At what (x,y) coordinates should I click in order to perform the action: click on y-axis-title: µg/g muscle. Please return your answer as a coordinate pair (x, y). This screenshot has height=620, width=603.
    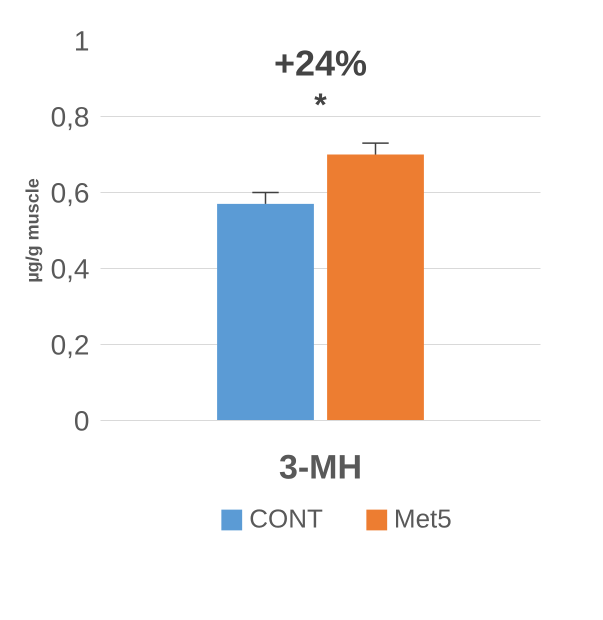
    Looking at the image, I should click on (32, 230).